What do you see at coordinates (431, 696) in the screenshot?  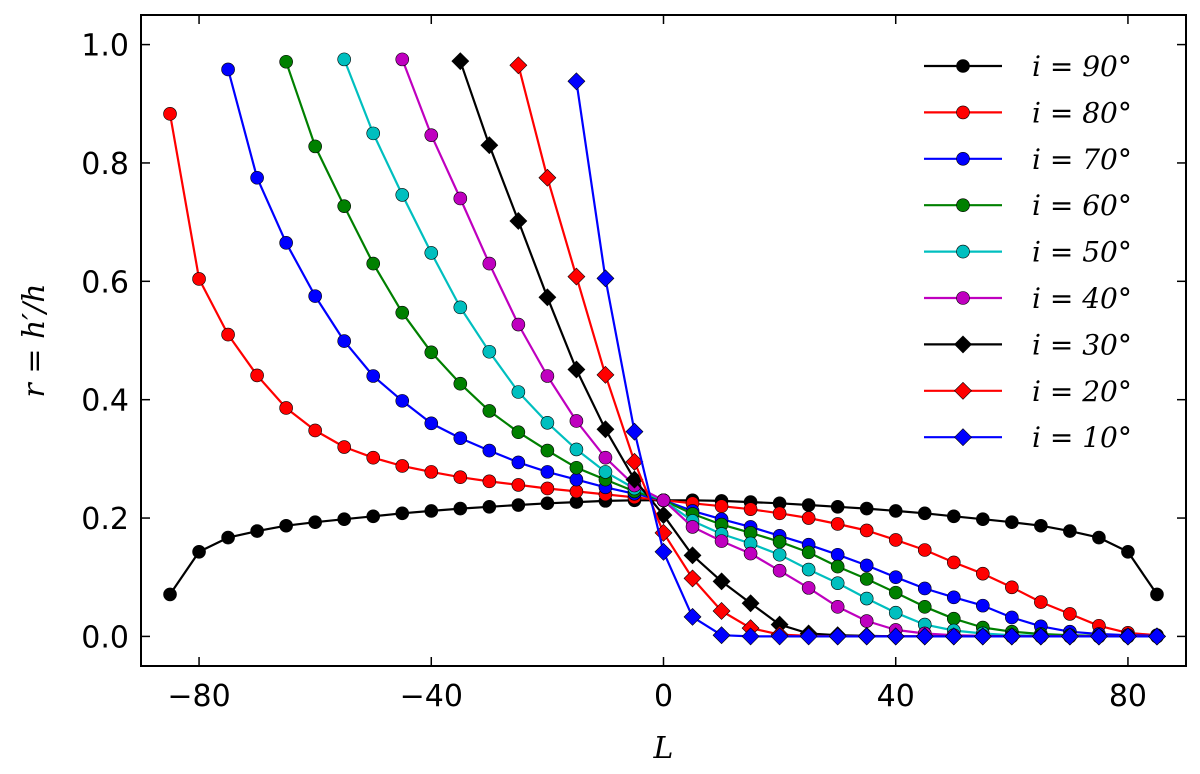 I see `x-tick-label: −40` at bounding box center [431, 696].